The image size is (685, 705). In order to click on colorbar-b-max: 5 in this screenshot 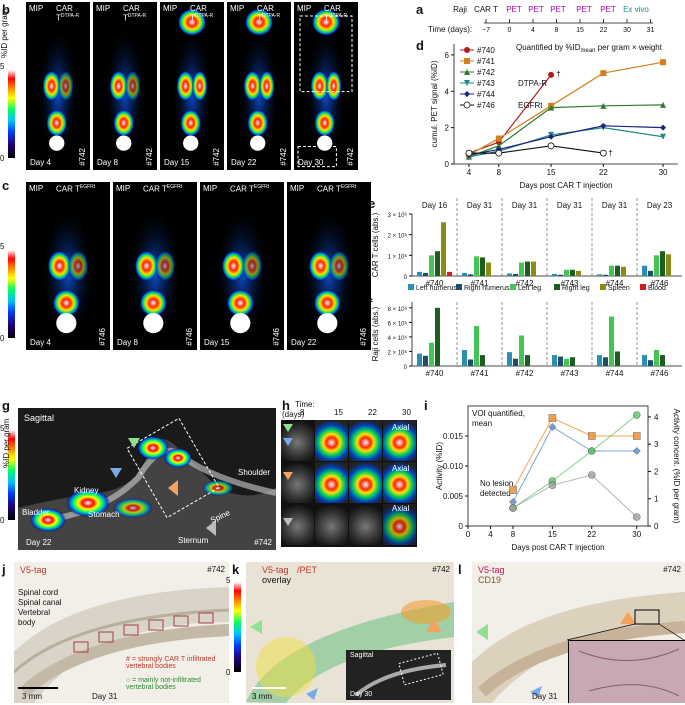, I will do `click(2, 66)`.